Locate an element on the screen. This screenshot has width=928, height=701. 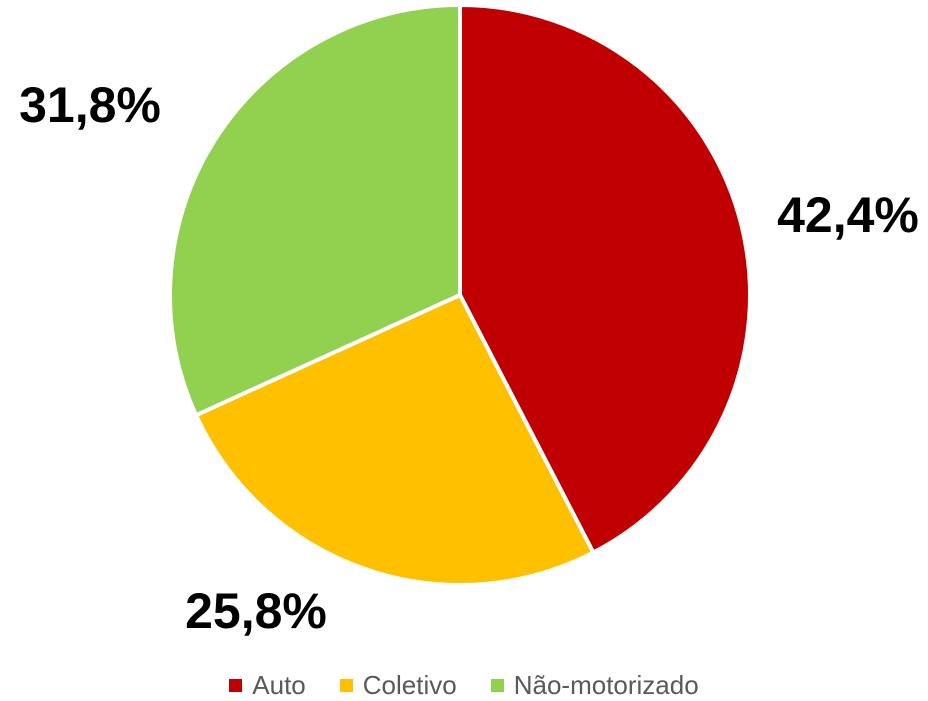
data-label-coletivo: 25,8% is located at coordinates (256, 611).